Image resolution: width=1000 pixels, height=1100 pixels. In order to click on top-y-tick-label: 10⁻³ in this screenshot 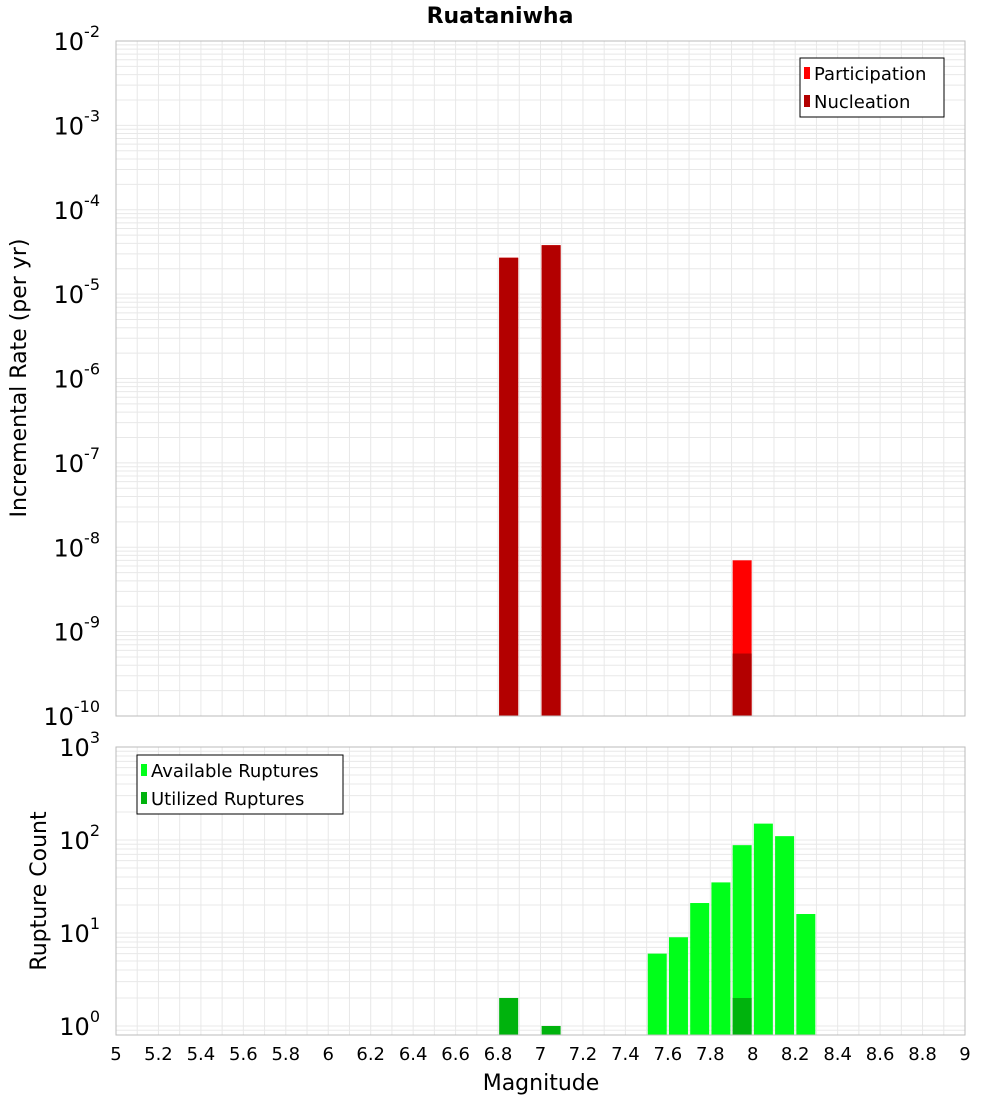, I will do `click(77, 123)`.